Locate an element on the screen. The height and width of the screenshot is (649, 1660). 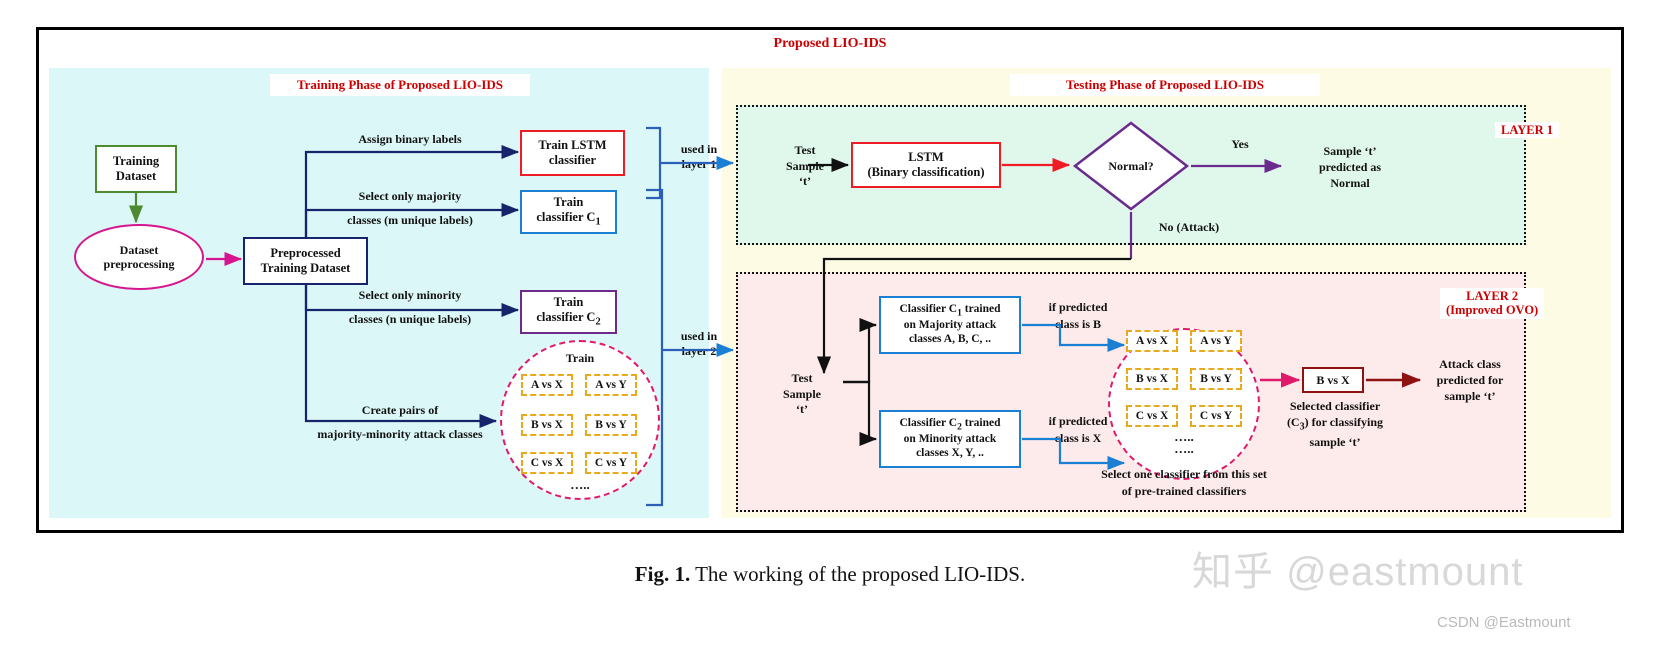
csdn-watermark: CSDN @Eastmount is located at coordinates (1504, 622).